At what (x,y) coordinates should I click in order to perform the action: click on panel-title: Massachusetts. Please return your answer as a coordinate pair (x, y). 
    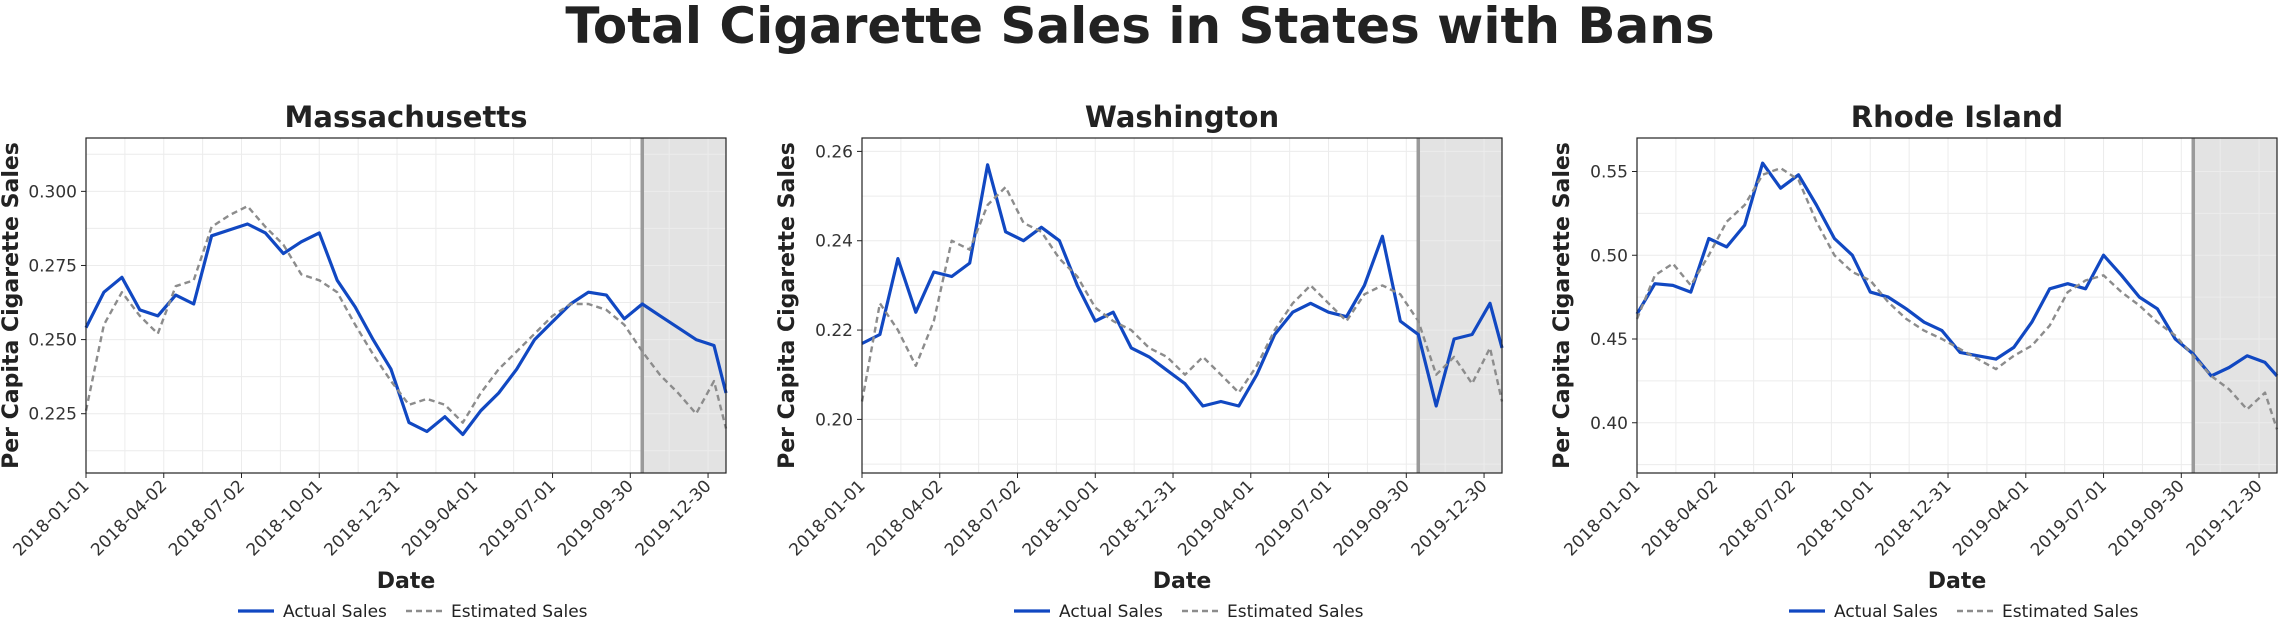
    Looking at the image, I should click on (406, 117).